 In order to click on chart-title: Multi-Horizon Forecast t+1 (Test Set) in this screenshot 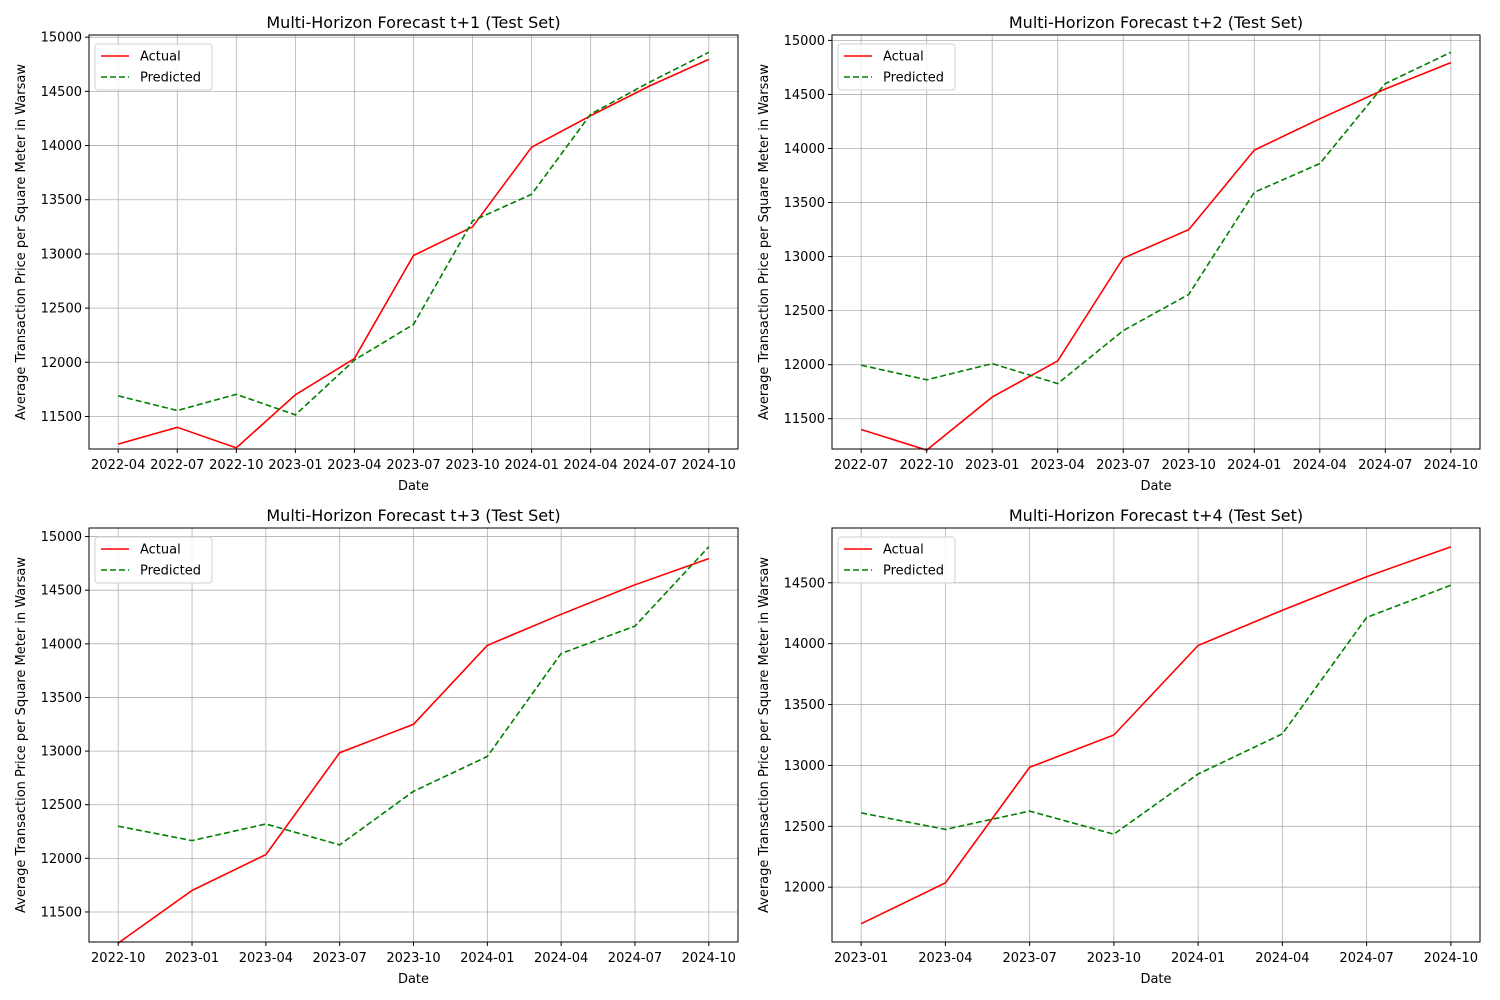, I will do `click(413, 22)`.